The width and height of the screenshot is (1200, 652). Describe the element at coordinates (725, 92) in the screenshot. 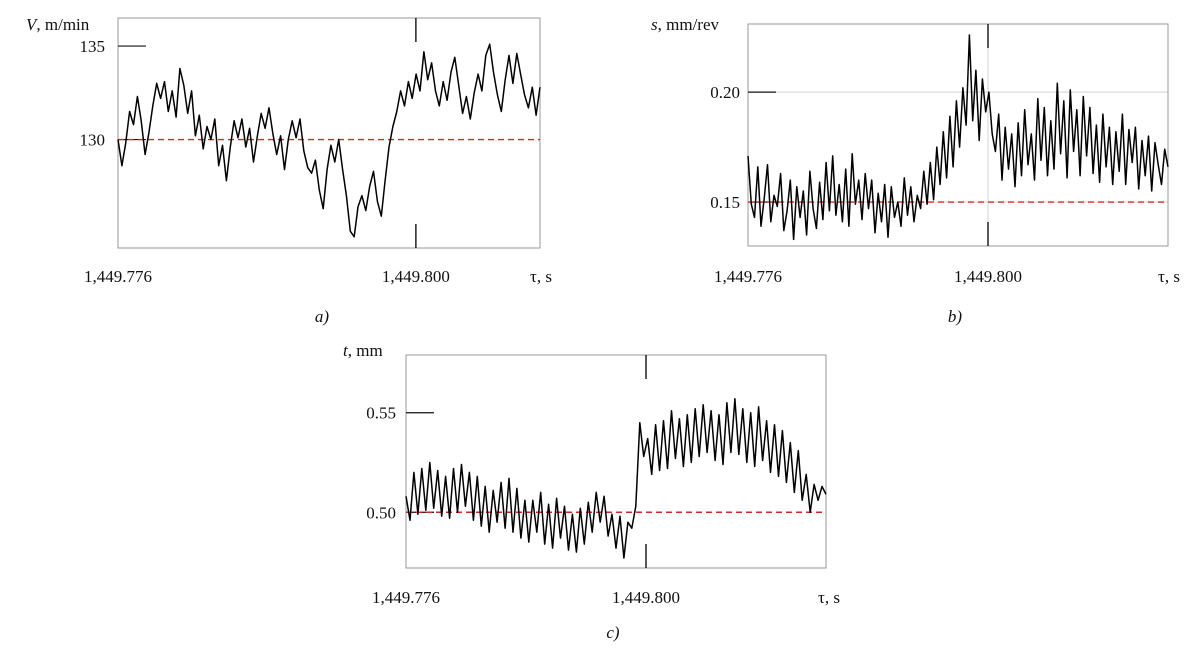

I see `y-tick-label: 0.20` at that location.